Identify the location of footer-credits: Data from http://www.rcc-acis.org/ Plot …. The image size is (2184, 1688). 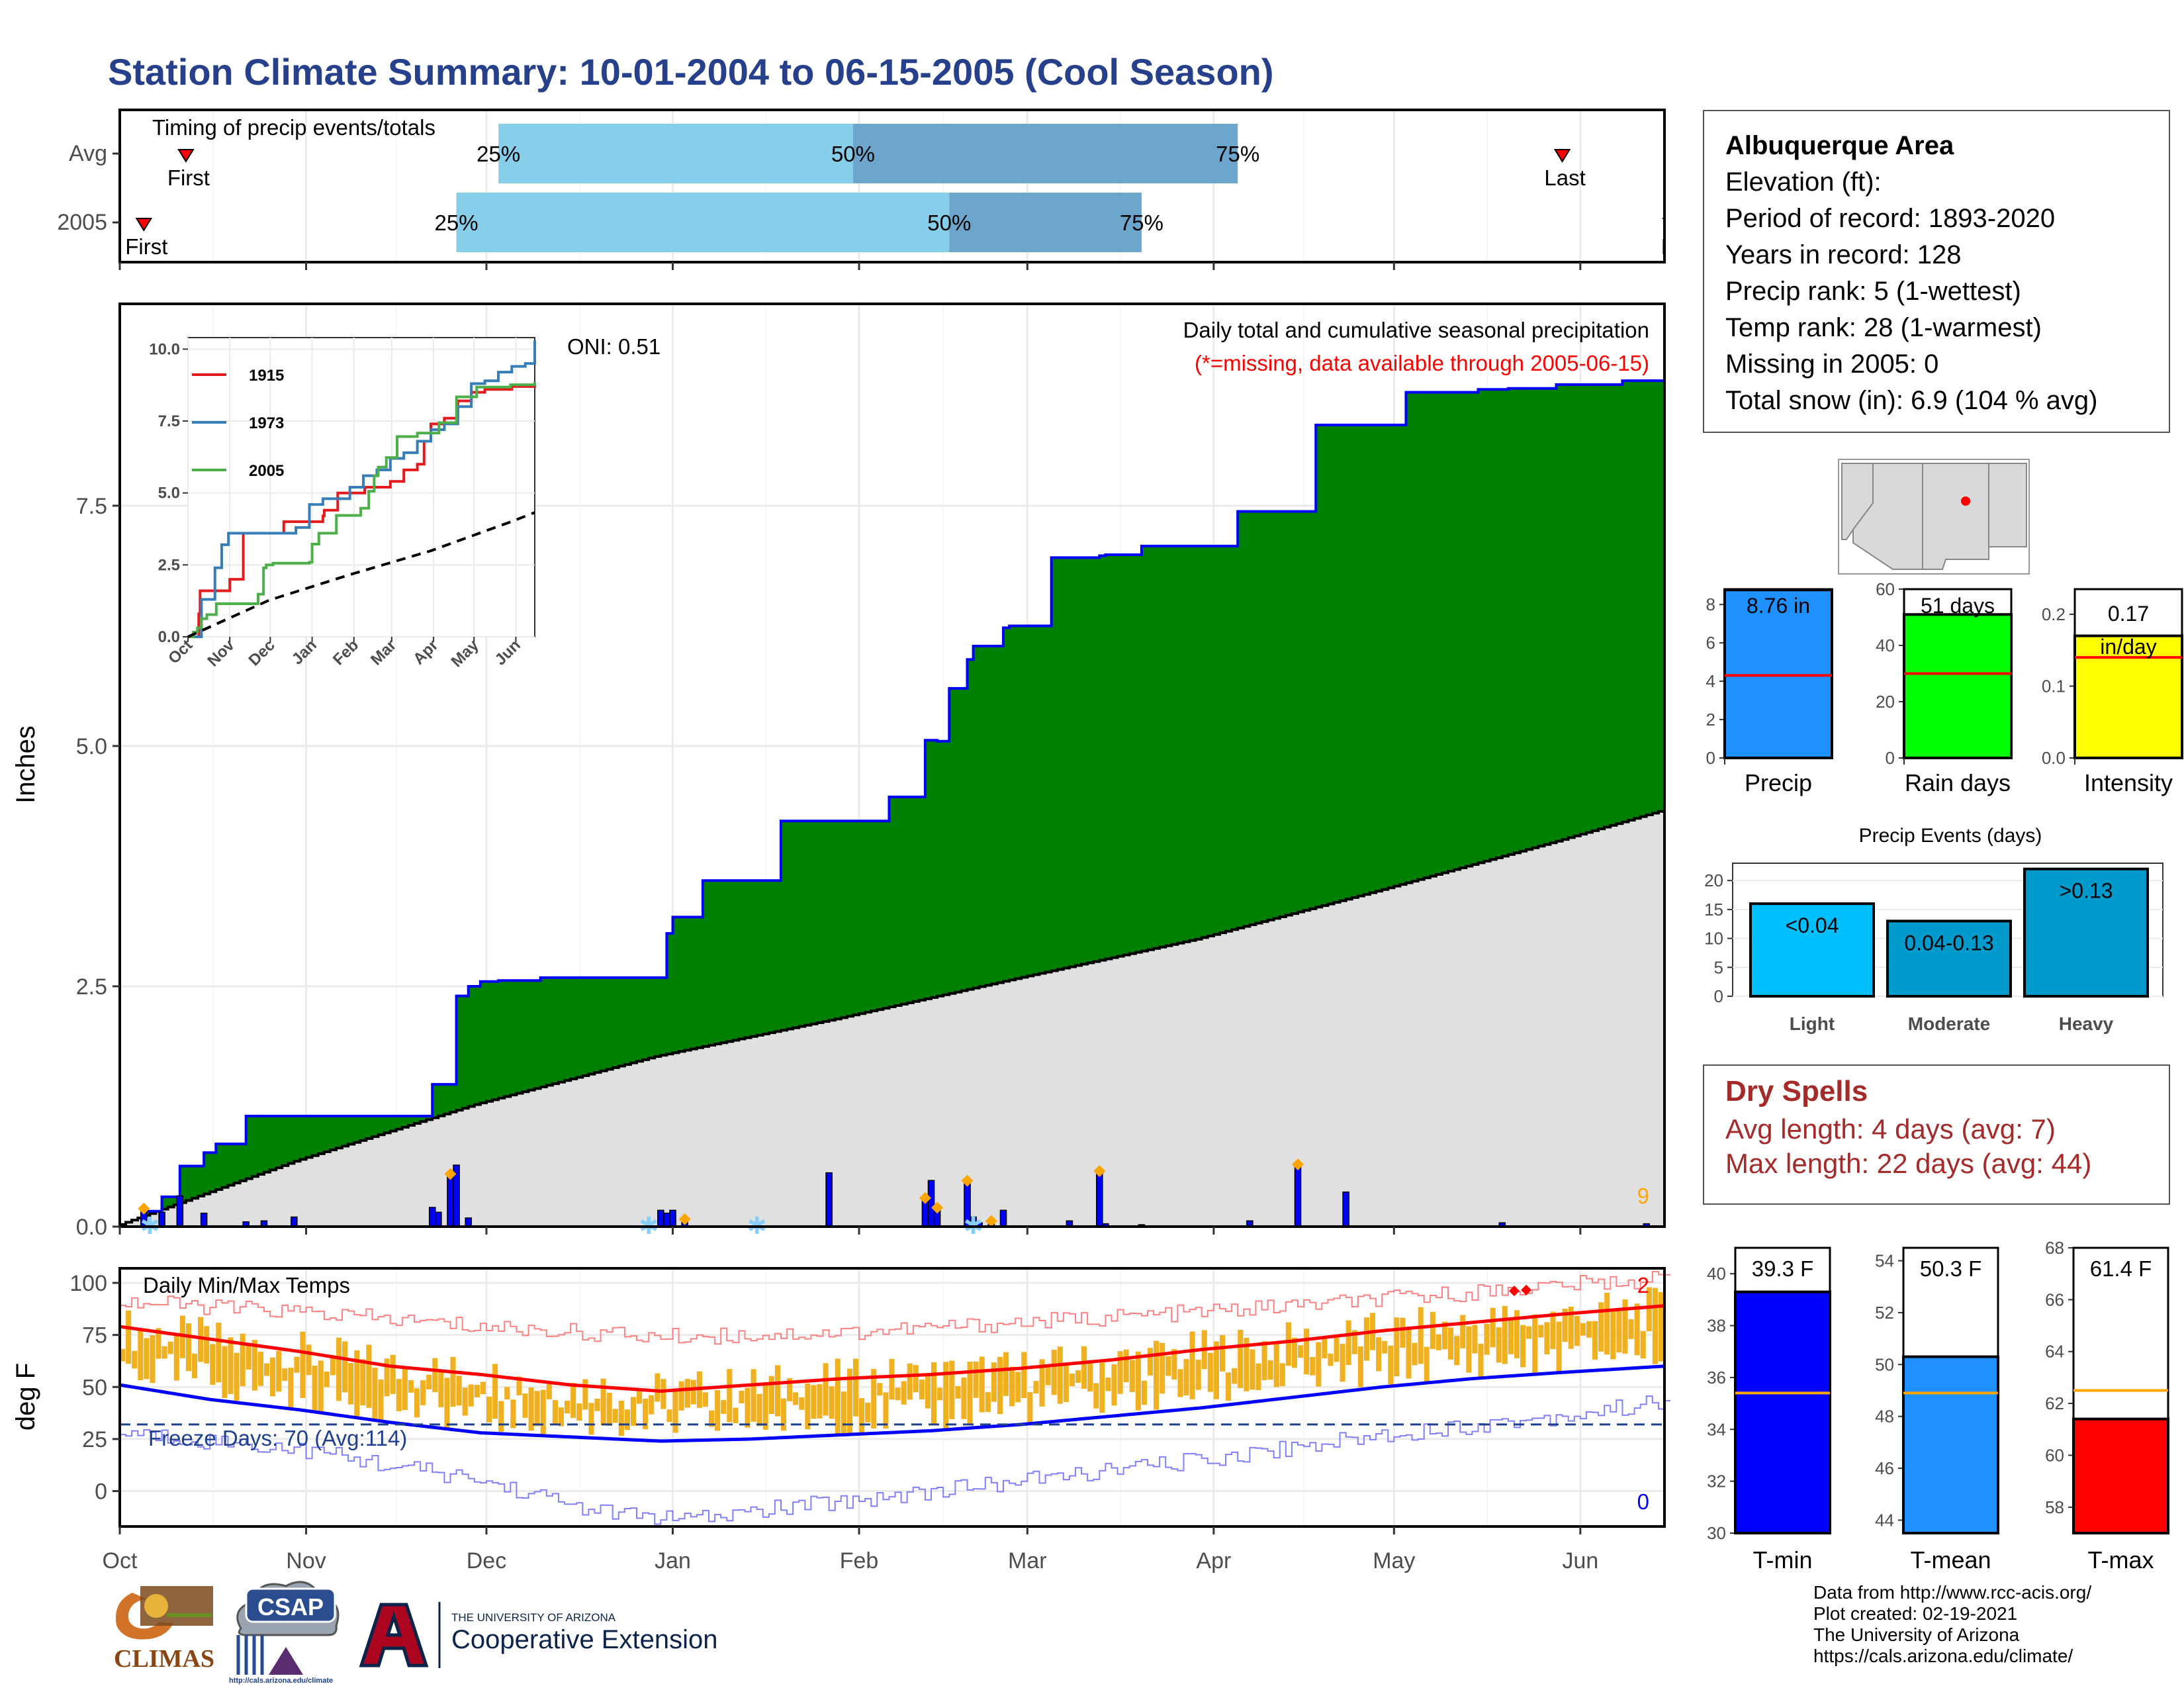
(1952, 1624).